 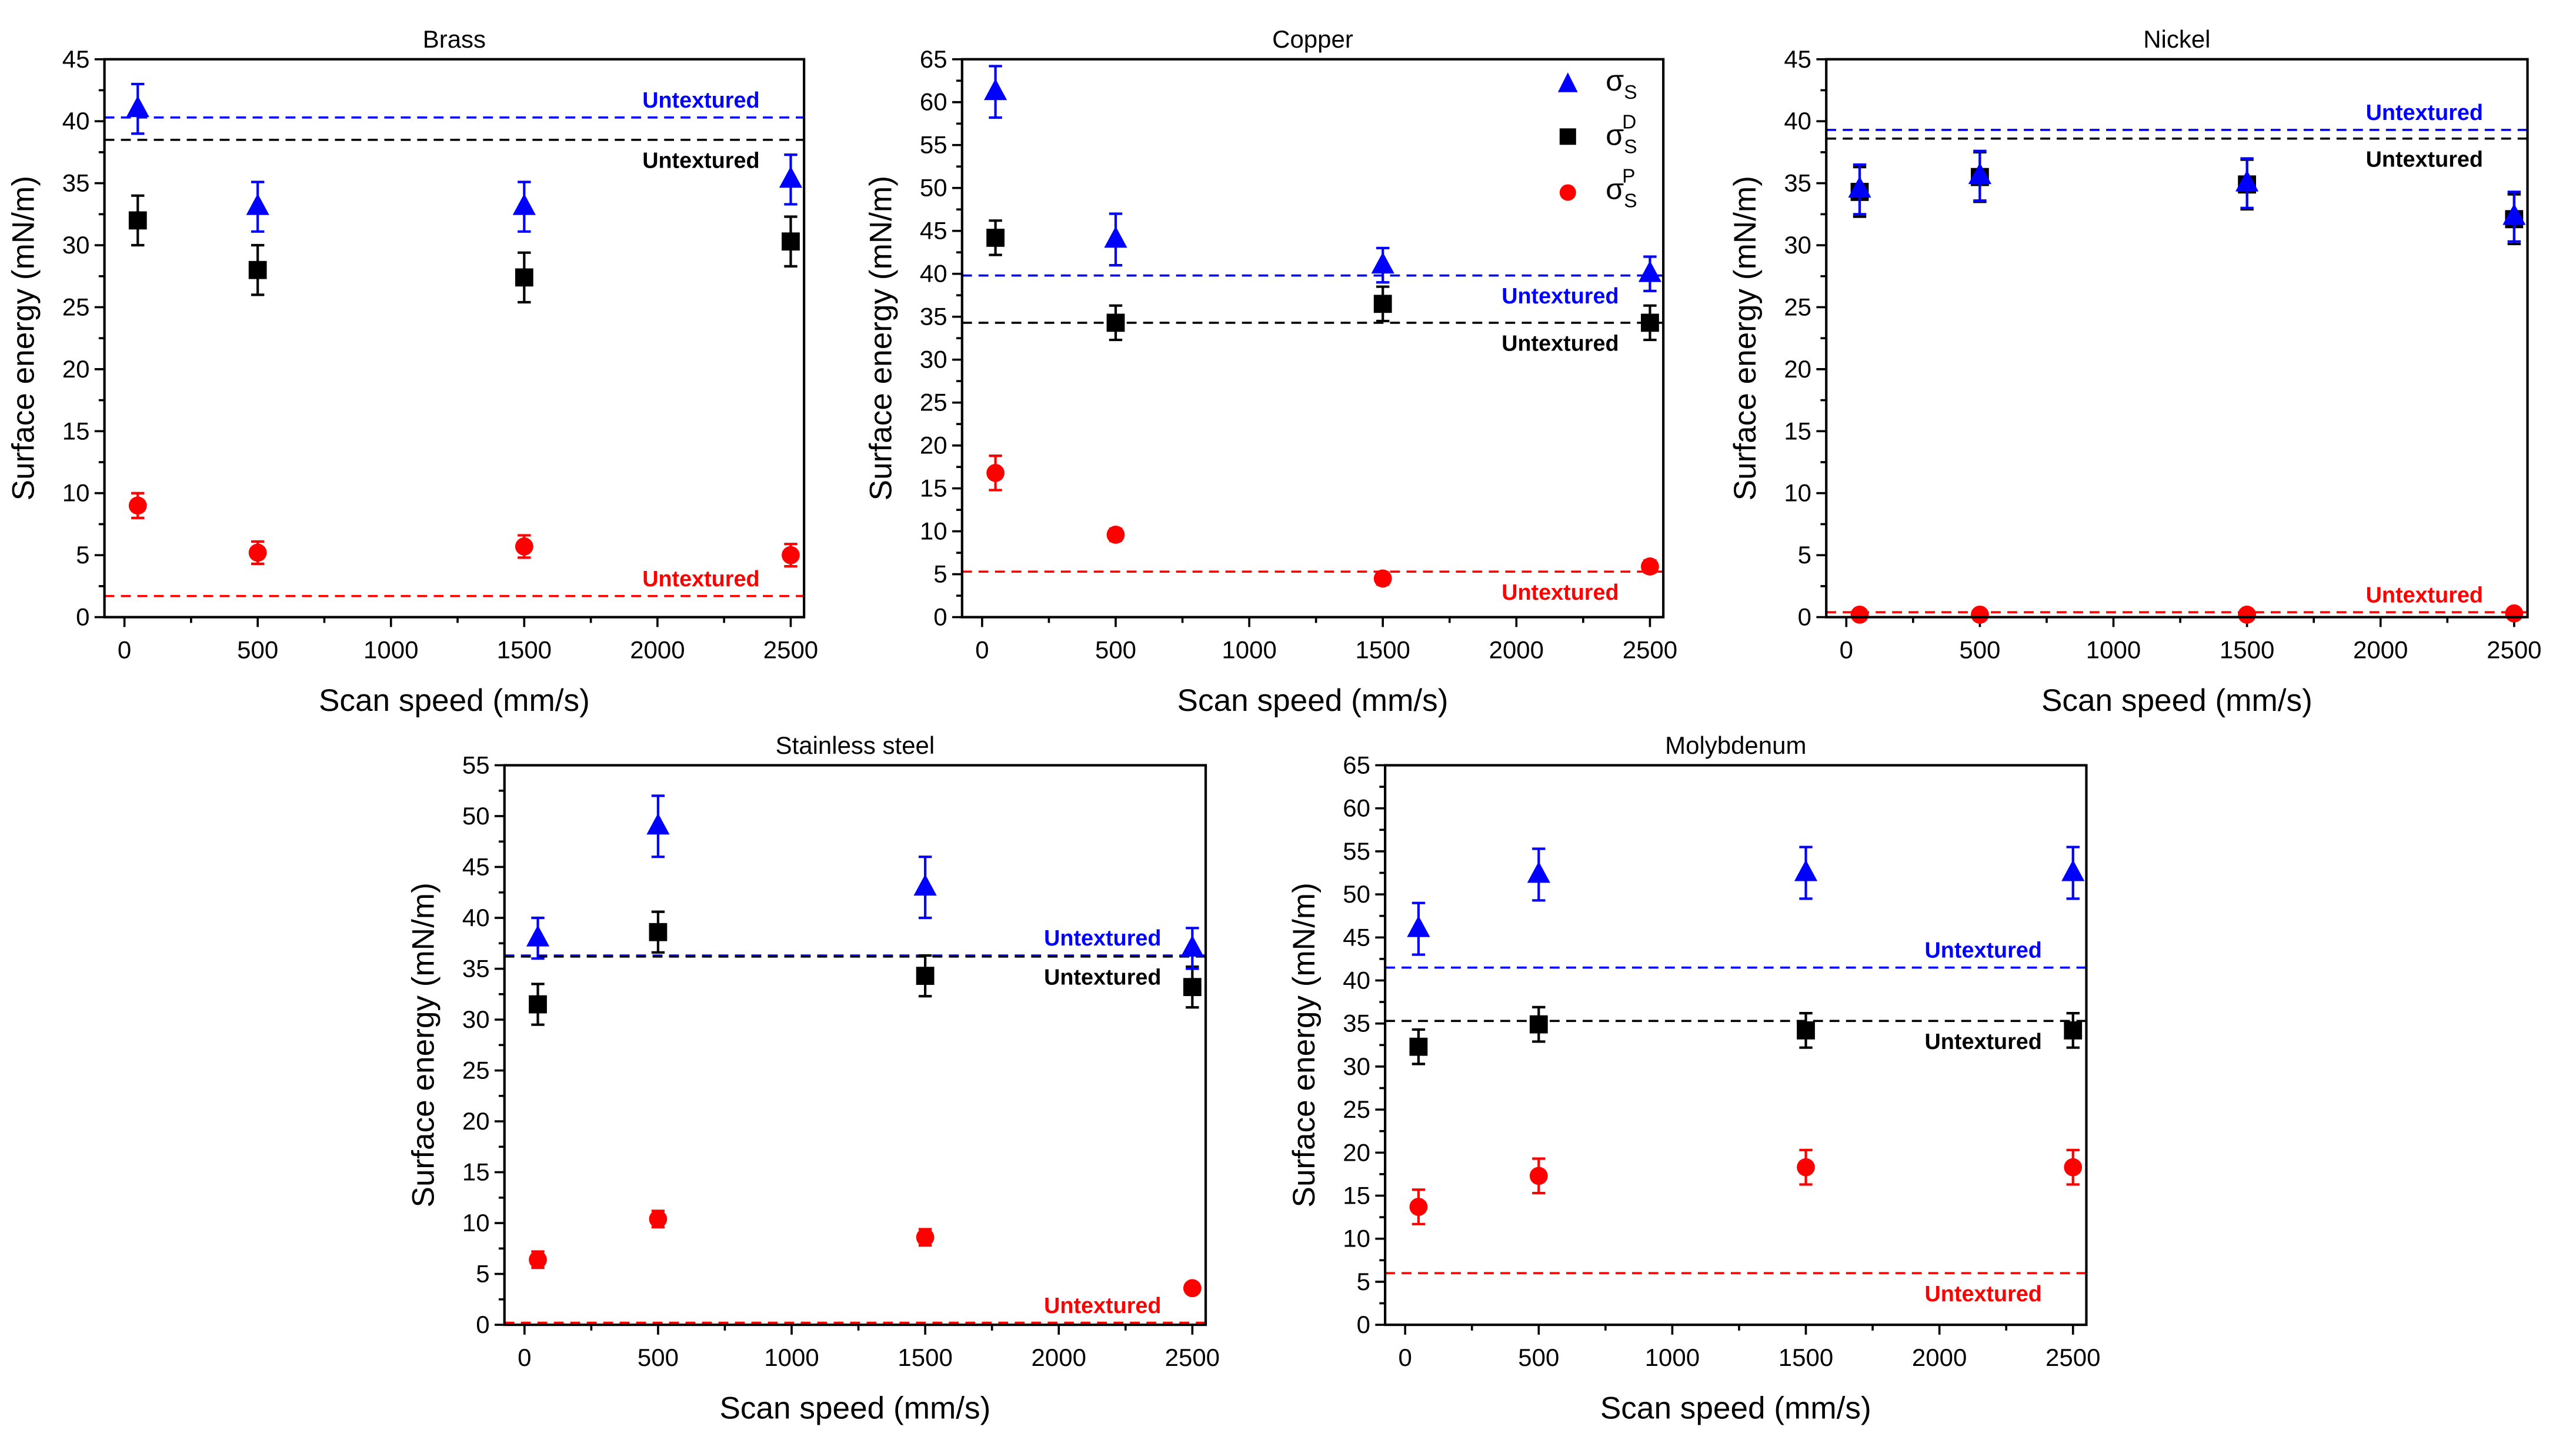 What do you see at coordinates (1628, 177) in the screenshot?
I see `legend-superscript: P` at bounding box center [1628, 177].